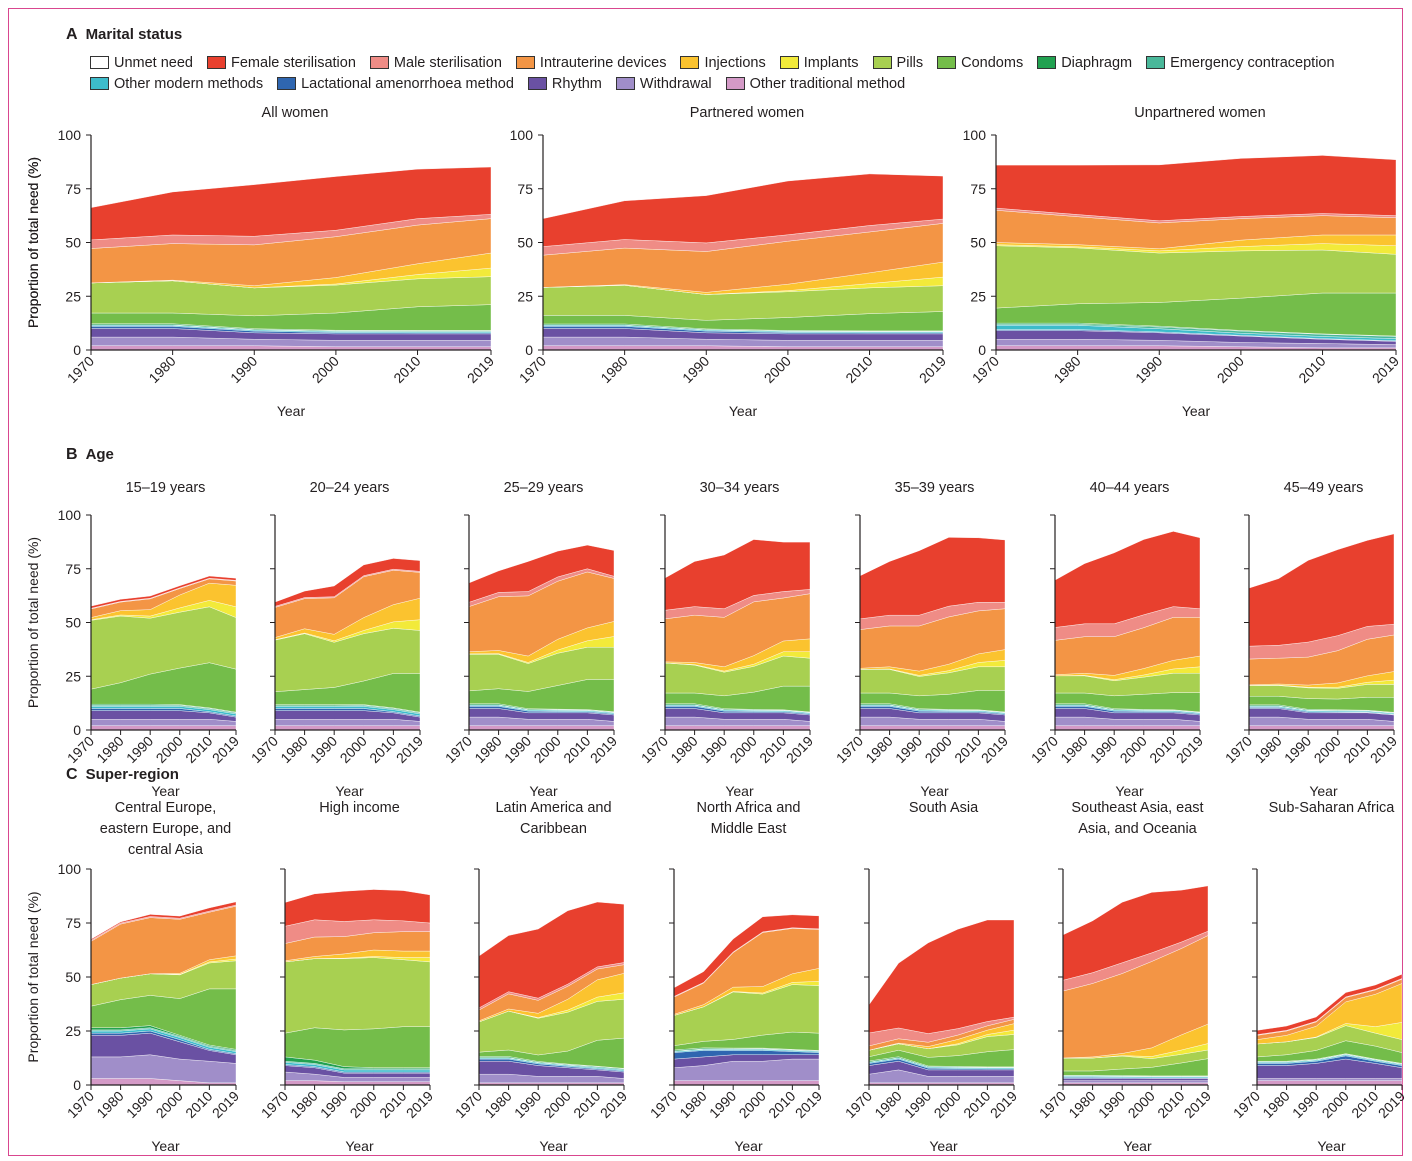  Describe the element at coordinates (675, 83) in the screenshot. I see `legend-label: Withdrawal` at that location.